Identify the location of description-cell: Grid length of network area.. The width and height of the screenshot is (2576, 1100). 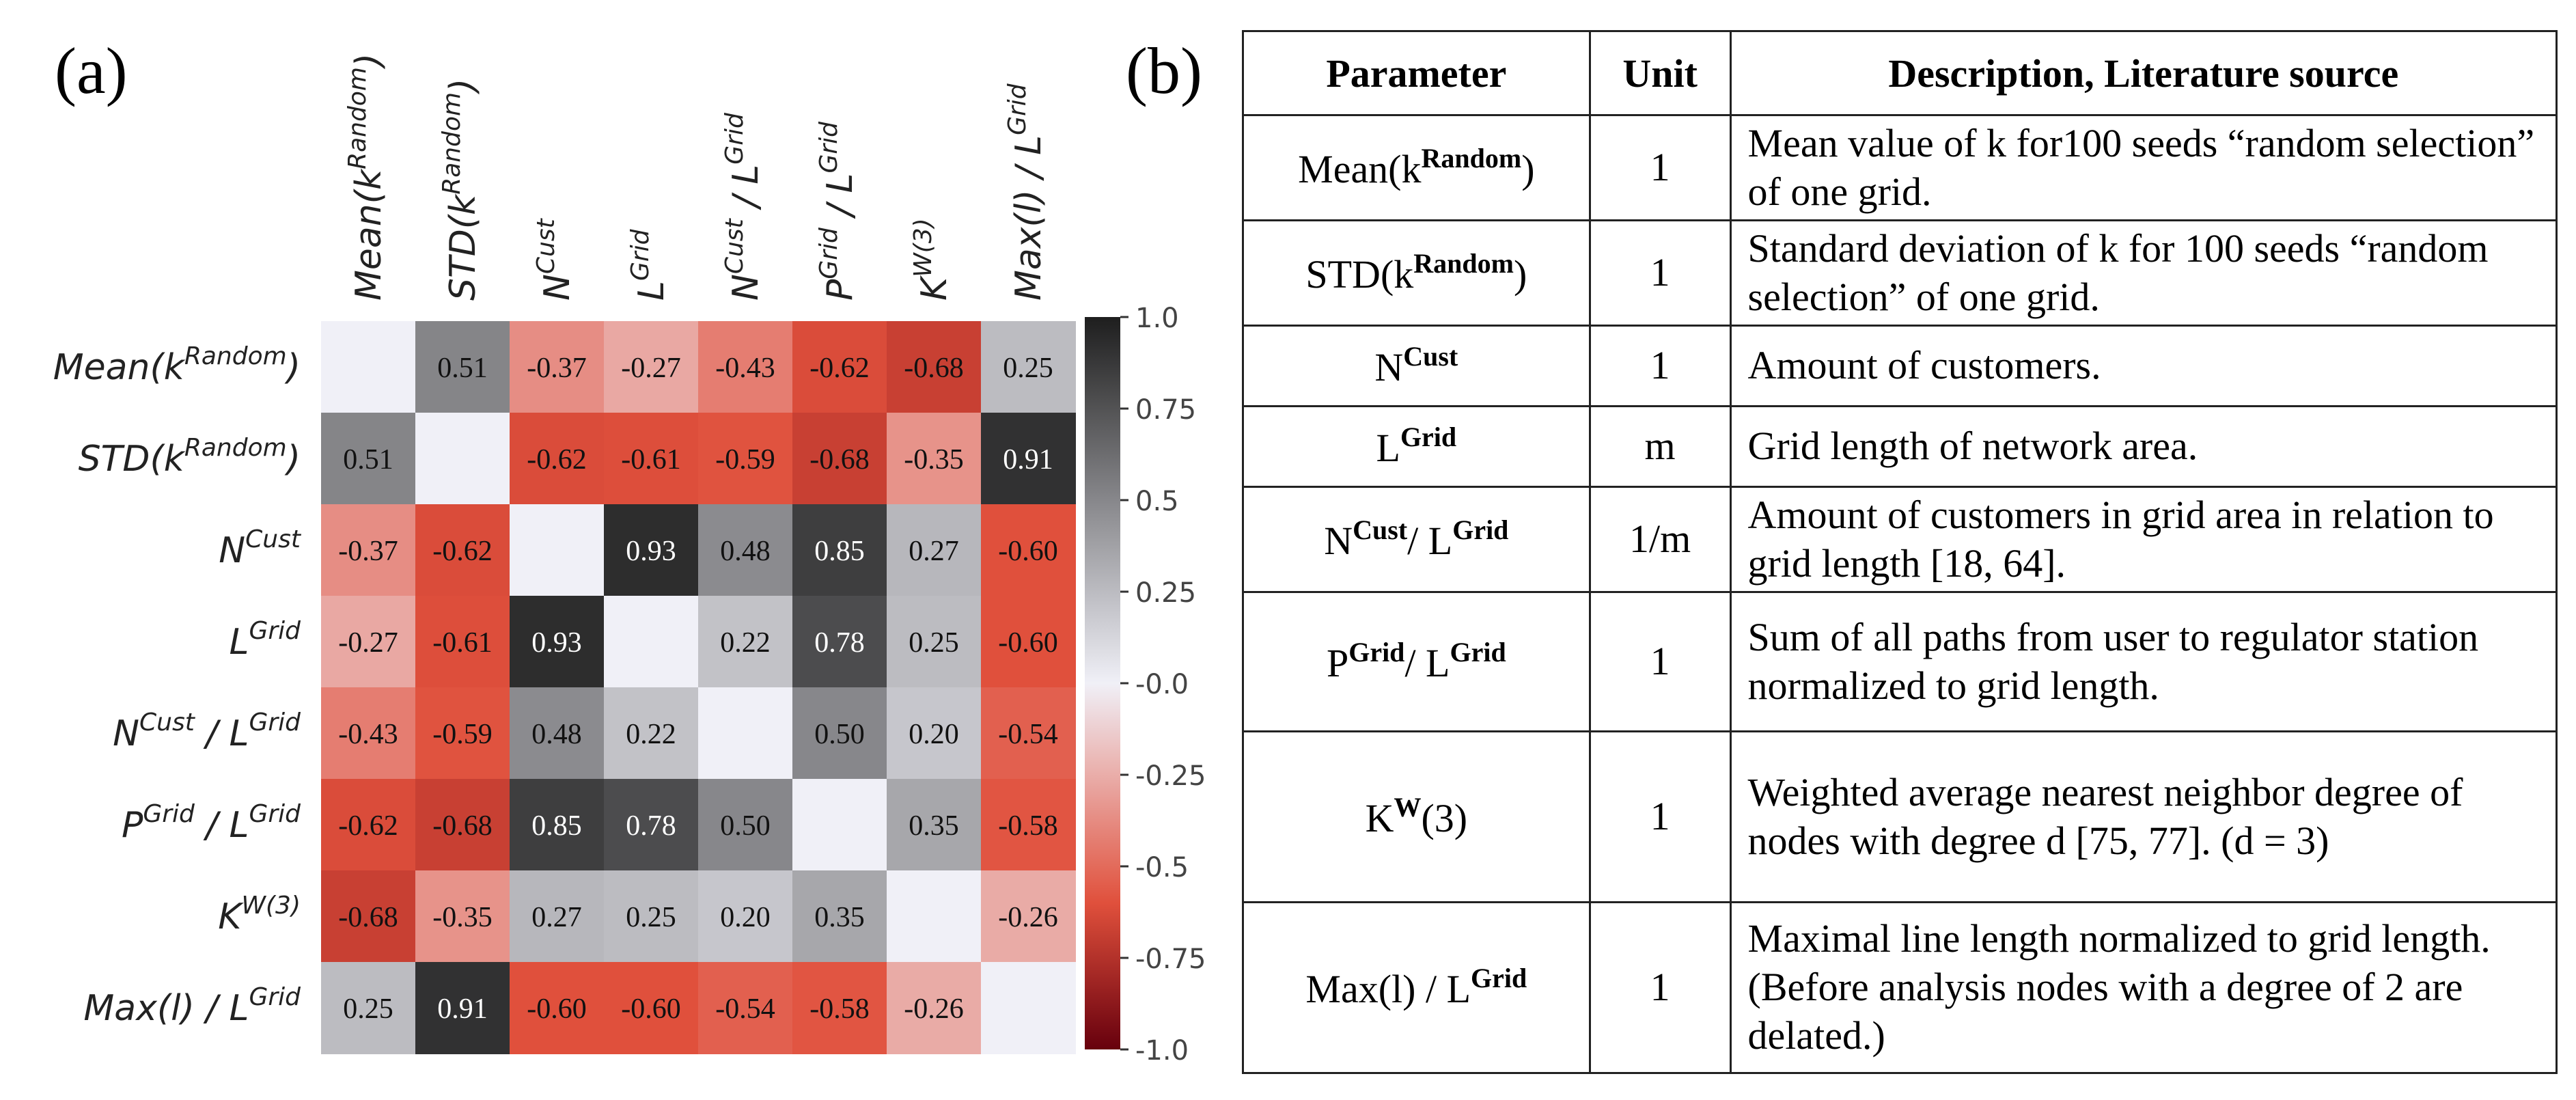
(2143, 446).